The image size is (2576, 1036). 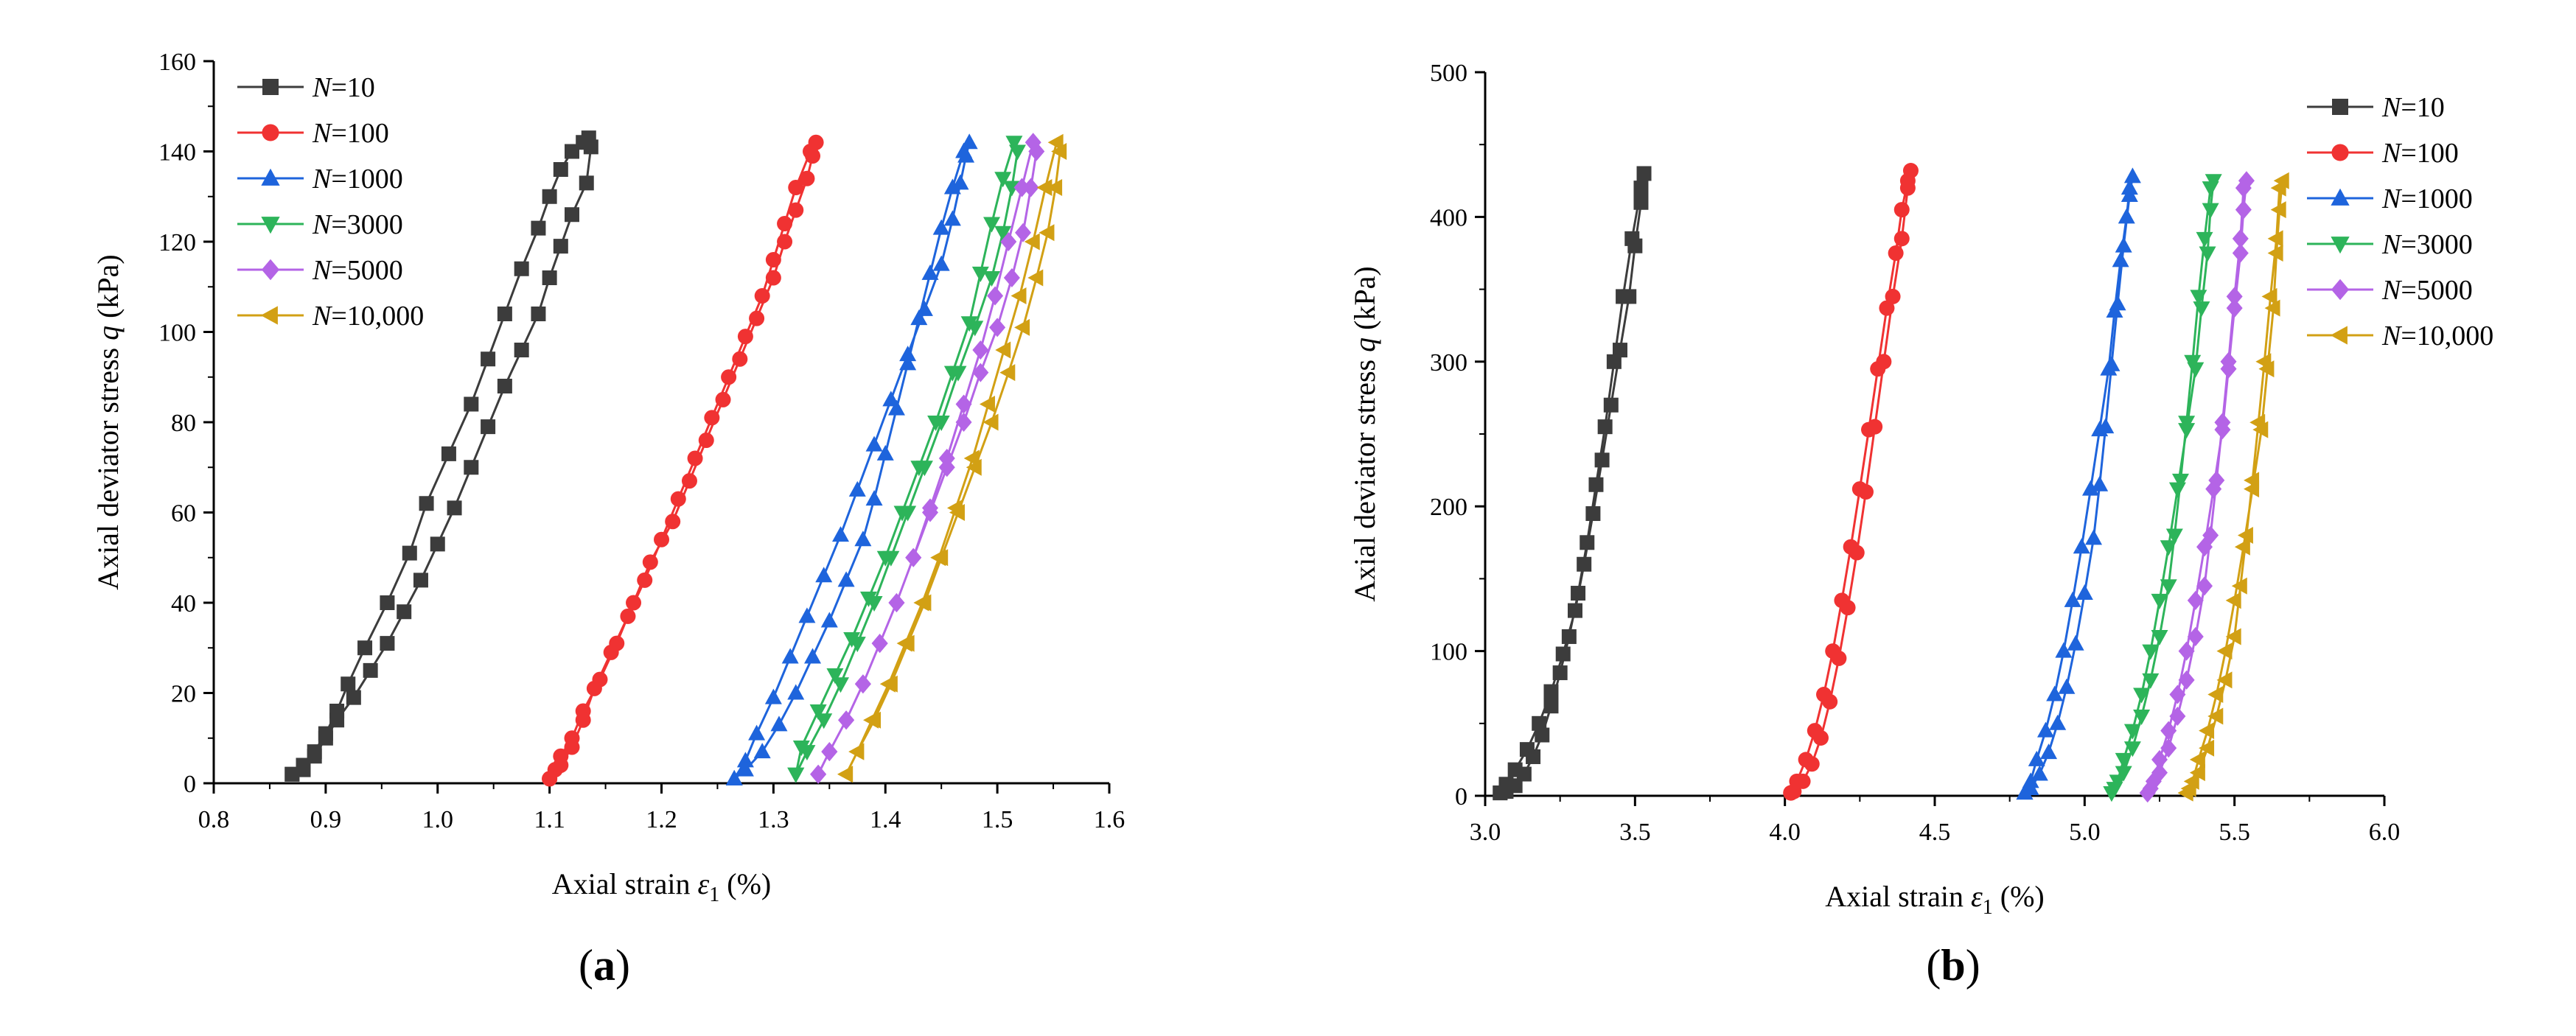 I want to click on y-tick-label: 160, so click(x=177, y=62).